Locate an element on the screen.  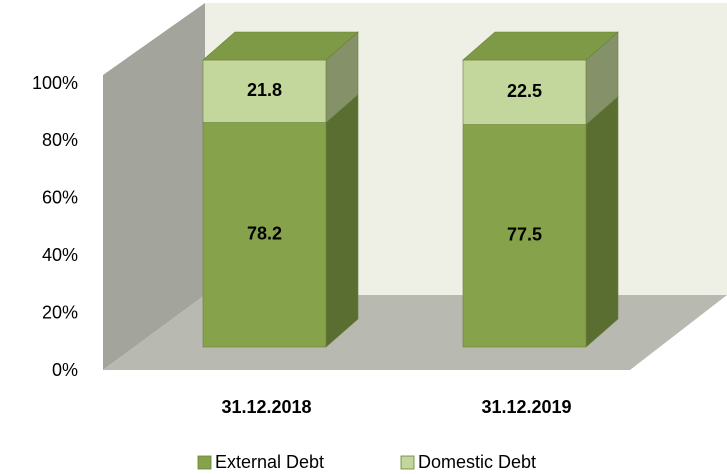
y-tick-label: 20% is located at coordinates (60, 312).